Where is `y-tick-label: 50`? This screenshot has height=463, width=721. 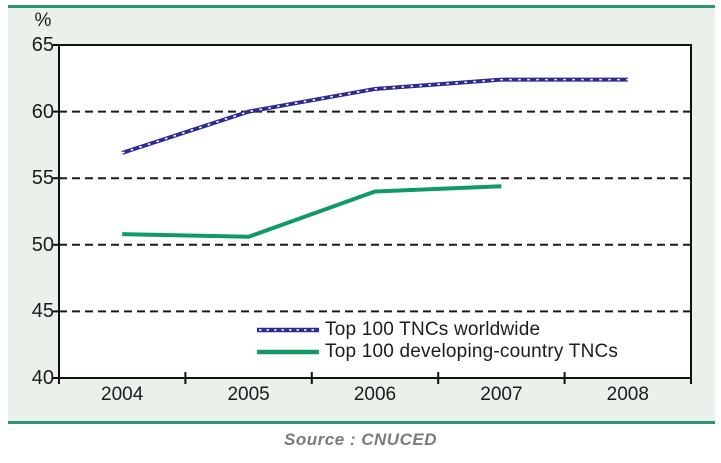 y-tick-label: 50 is located at coordinates (42, 244).